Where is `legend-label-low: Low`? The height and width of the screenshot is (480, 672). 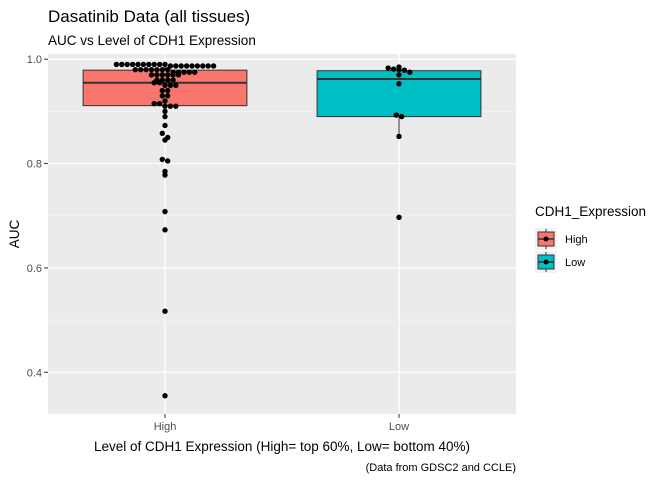
legend-label-low: Low is located at coordinates (575, 263).